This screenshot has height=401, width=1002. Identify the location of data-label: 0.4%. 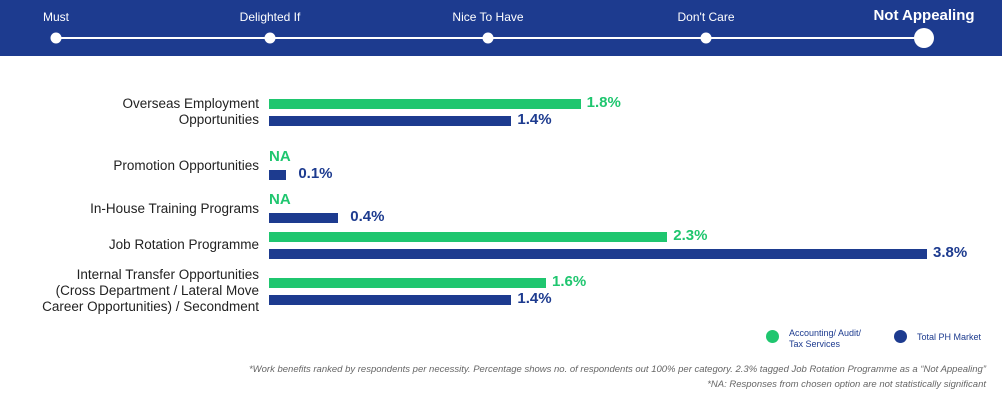
(367, 216).